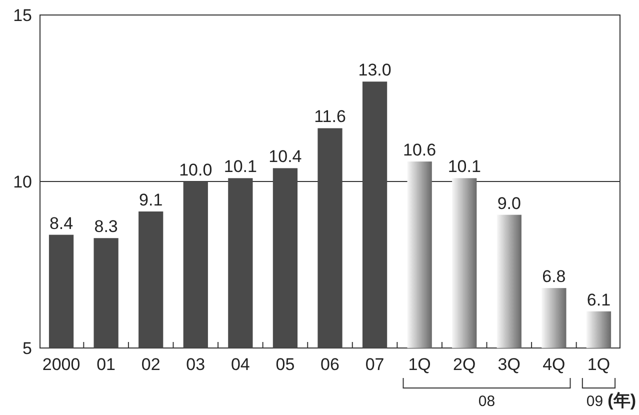 The width and height of the screenshot is (639, 415). What do you see at coordinates (595, 401) in the screenshot?
I see `text: 09` at bounding box center [595, 401].